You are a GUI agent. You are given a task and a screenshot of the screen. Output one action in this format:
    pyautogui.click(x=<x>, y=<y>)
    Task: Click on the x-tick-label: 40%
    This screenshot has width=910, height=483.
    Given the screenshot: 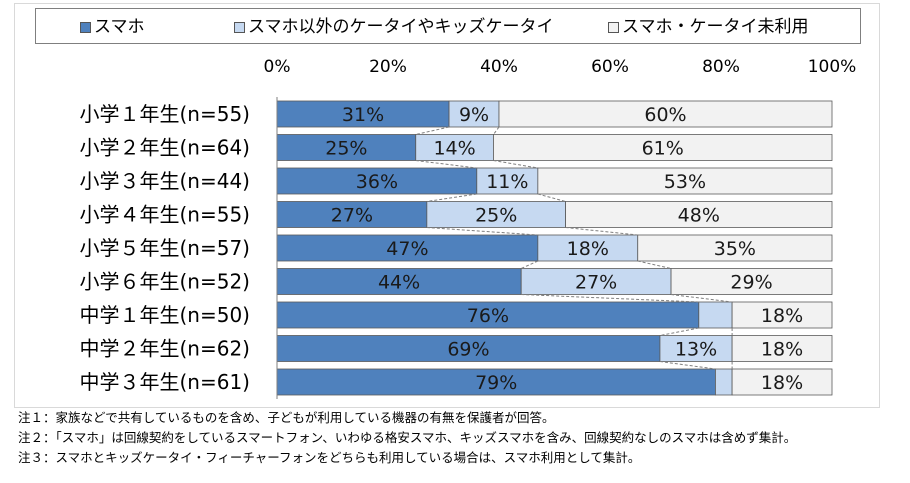 What is the action you would take?
    pyautogui.click(x=499, y=67)
    